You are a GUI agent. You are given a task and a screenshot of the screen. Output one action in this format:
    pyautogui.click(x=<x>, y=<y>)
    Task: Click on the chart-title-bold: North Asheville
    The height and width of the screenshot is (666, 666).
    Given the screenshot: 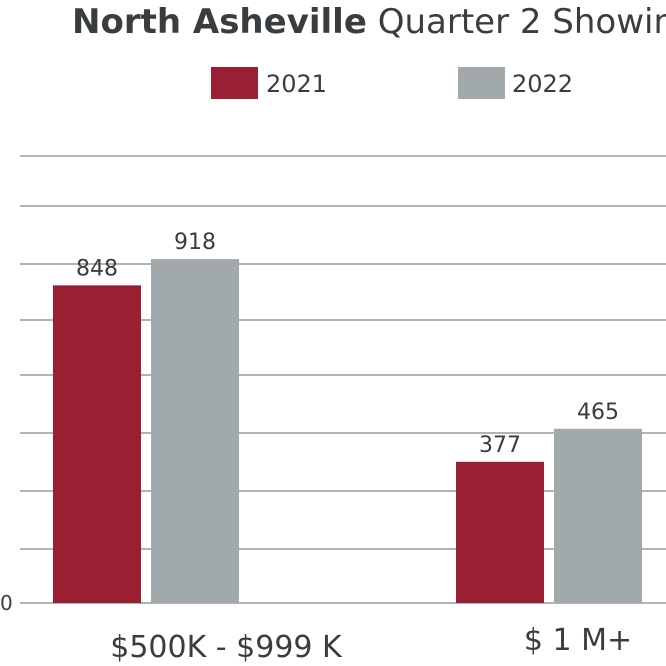 What is the action you would take?
    pyautogui.click(x=219, y=22)
    